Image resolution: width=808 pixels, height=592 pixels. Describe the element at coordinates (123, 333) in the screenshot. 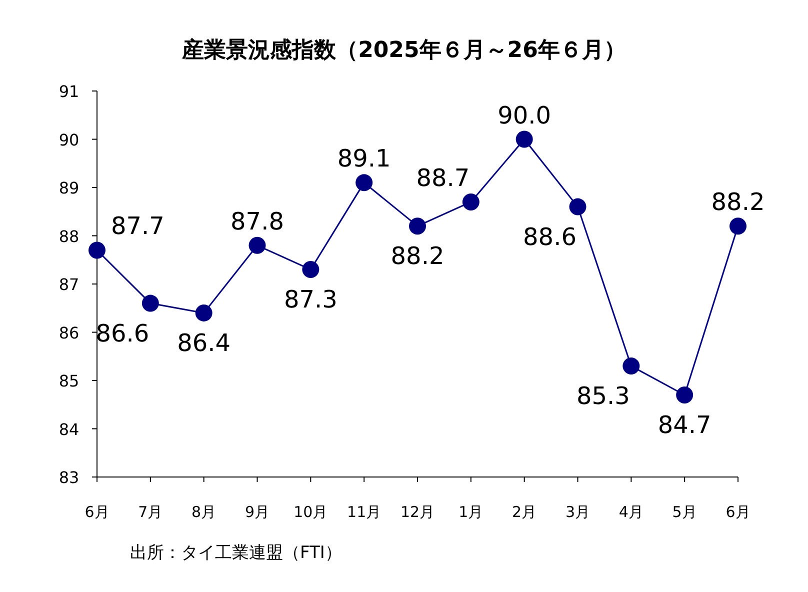

I see `data-label: 86.6` at that location.